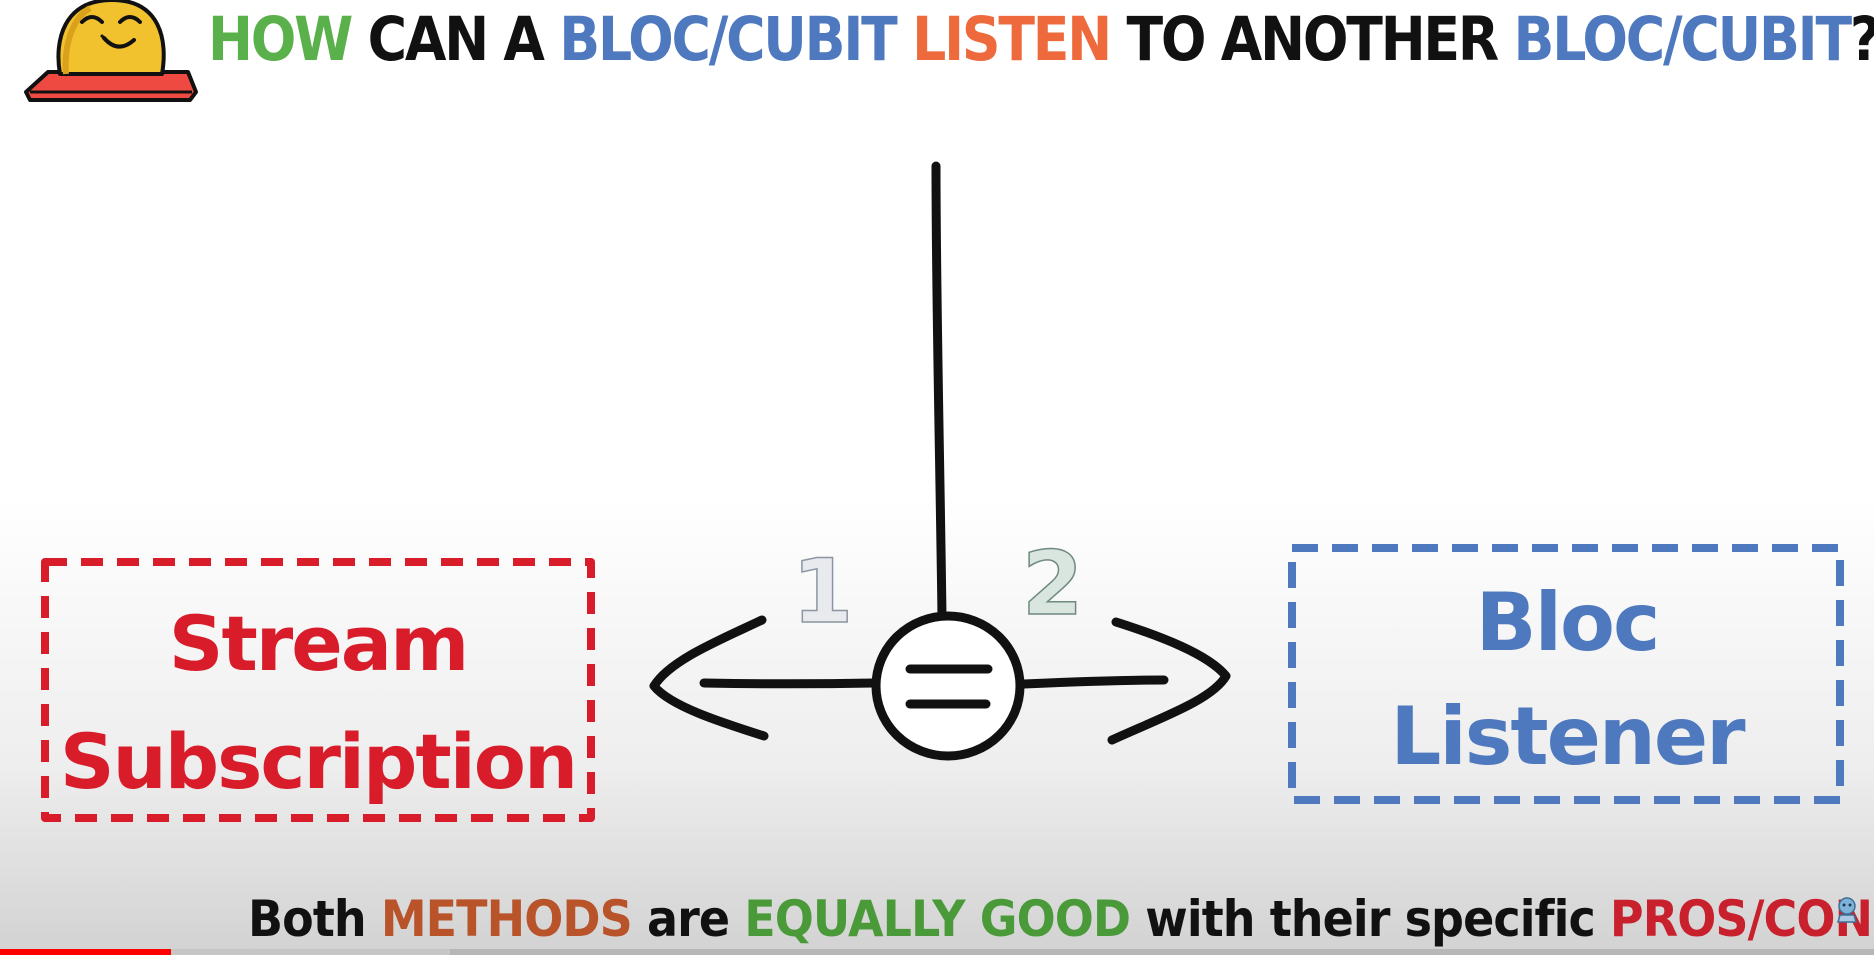 The image size is (1874, 955). I want to click on option-number-2: 2, so click(1052, 584).